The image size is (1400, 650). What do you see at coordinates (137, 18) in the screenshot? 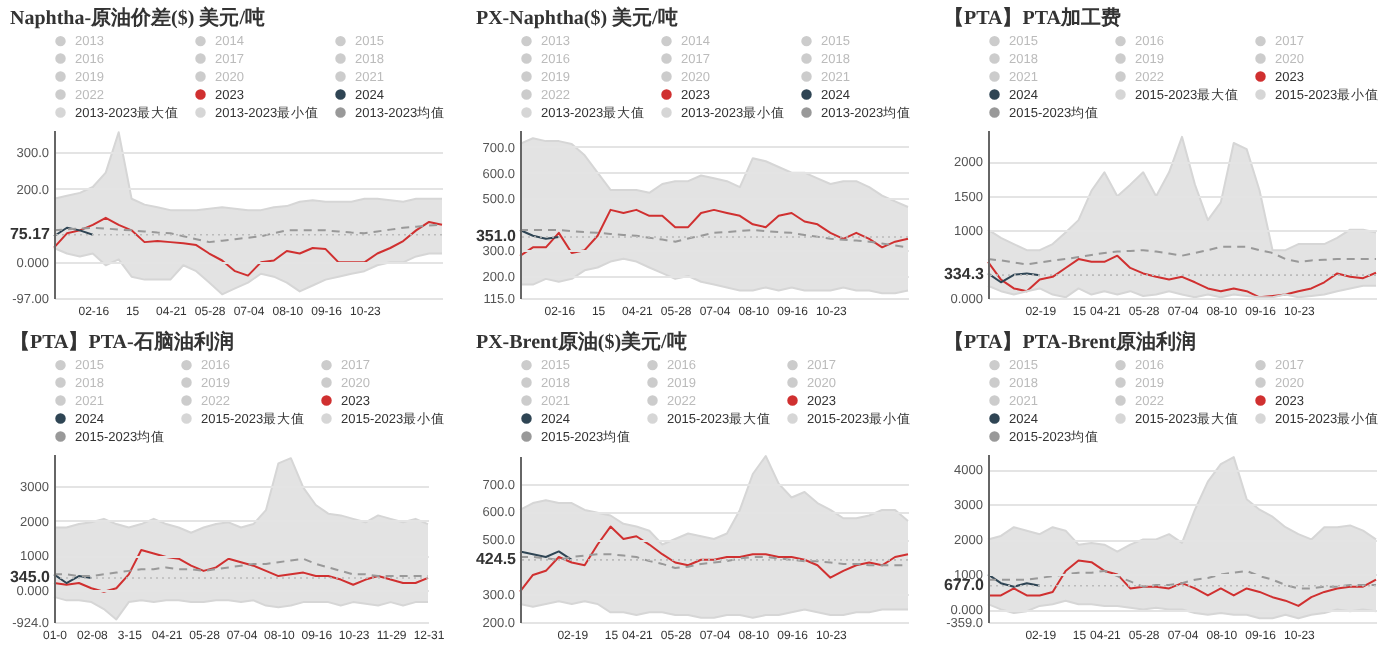
I see `chart-title: Naphtha-原油价差($) 美元/吨` at bounding box center [137, 18].